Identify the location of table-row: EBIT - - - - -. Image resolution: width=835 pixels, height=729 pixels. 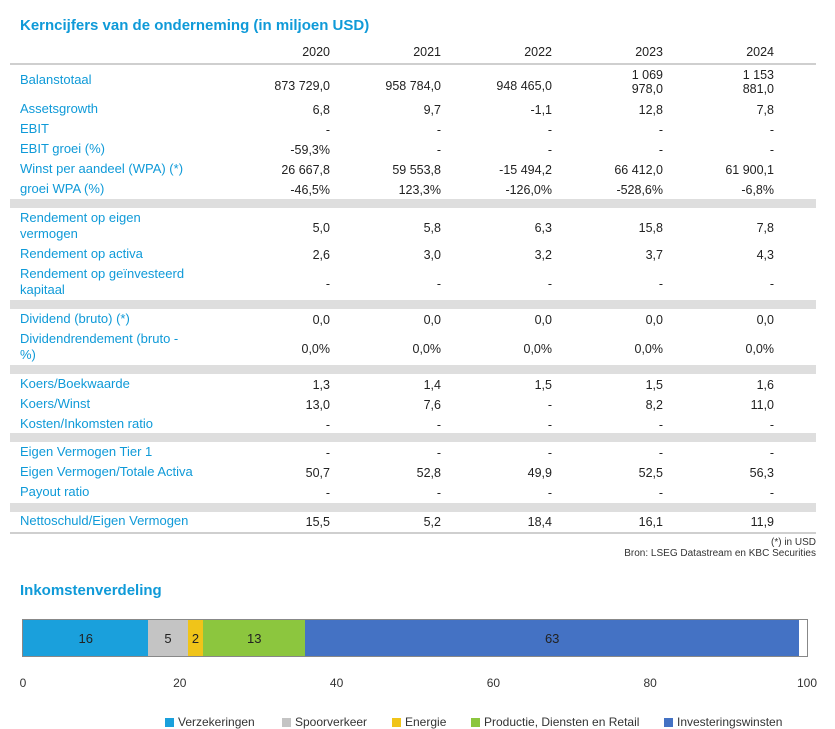
(413, 129).